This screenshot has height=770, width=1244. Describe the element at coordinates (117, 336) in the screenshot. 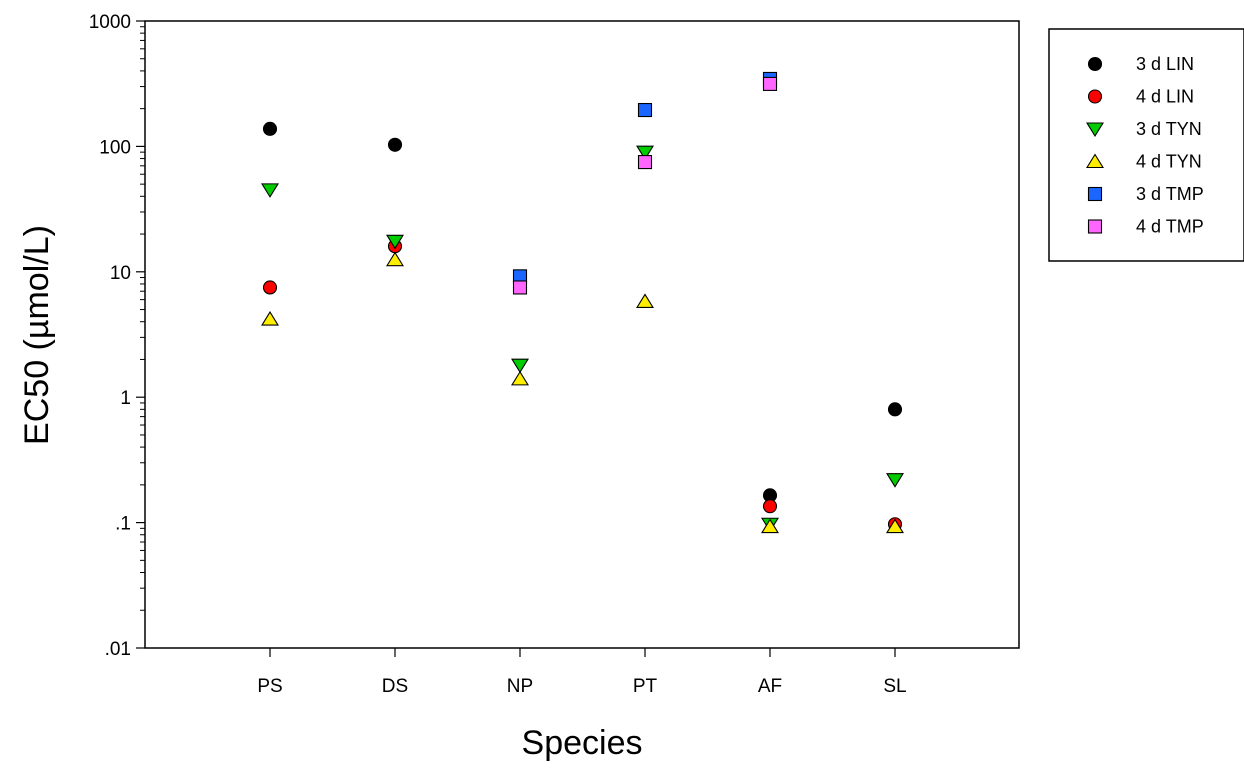

I see `y-axis: 1000 100 10 1 .1 .01` at that location.